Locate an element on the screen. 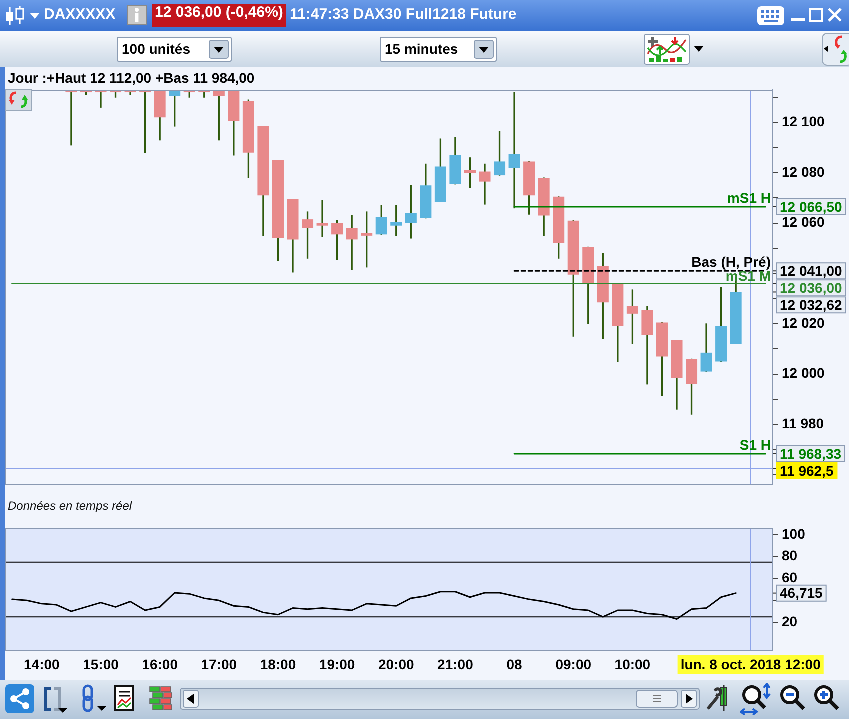 The width and height of the screenshot is (849, 719). x-tick-label: 21:00 is located at coordinates (456, 664).